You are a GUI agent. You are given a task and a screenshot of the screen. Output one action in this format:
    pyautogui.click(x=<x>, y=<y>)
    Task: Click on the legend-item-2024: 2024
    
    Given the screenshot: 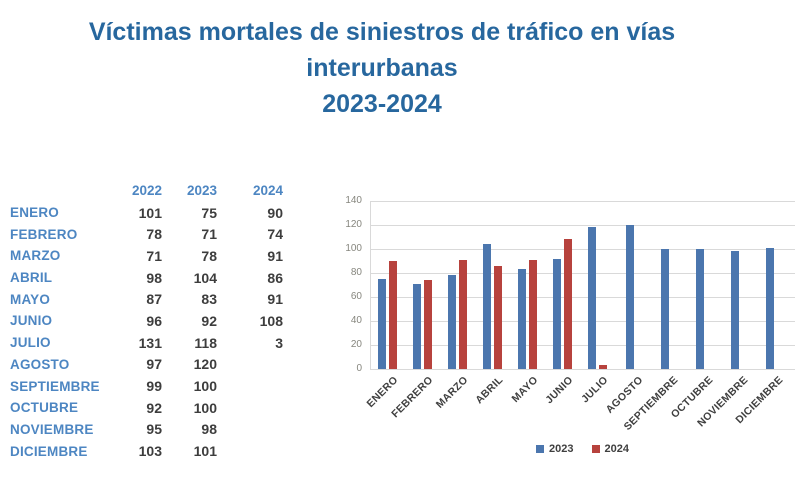 What is the action you would take?
    pyautogui.click(x=610, y=449)
    